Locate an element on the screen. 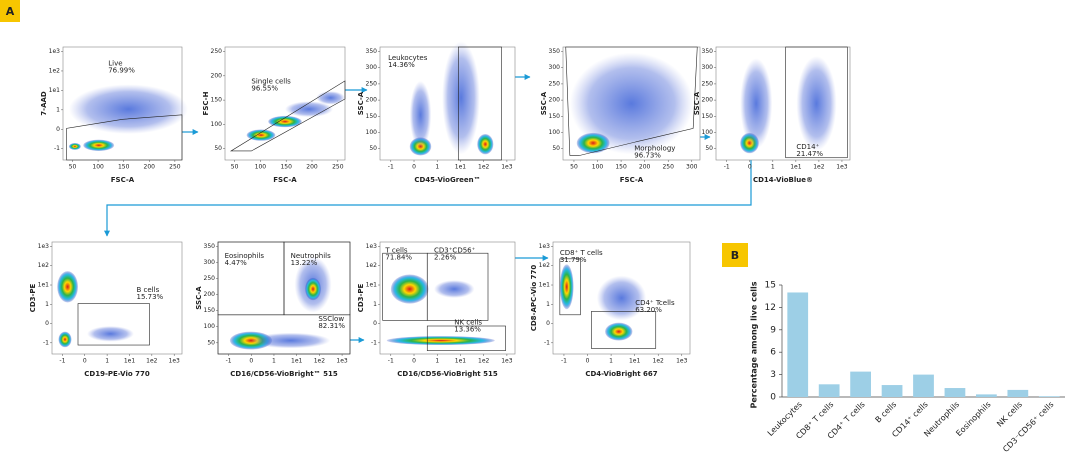 The image size is (1080, 454). gate-value: 63.20% is located at coordinates (648, 310).